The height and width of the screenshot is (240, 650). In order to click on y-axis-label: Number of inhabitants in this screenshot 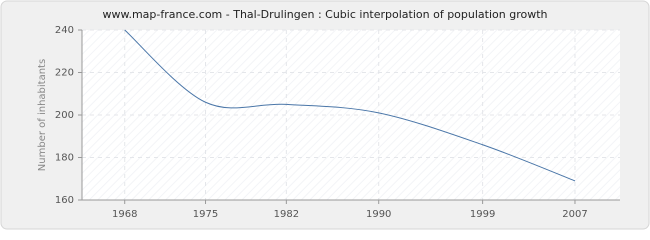, I will do `click(42, 115)`.